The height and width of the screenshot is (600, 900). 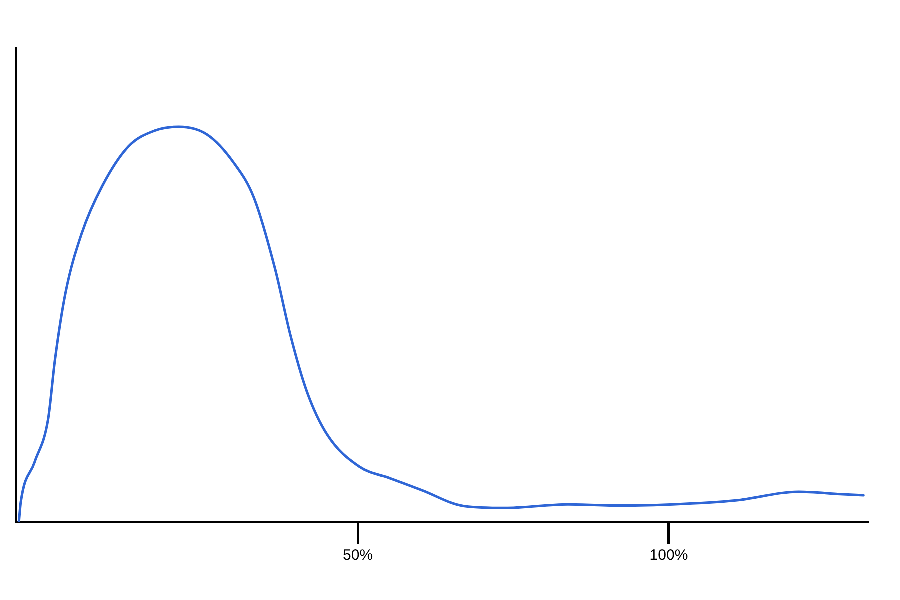 I want to click on x-tick-label: 100%, so click(x=669, y=555).